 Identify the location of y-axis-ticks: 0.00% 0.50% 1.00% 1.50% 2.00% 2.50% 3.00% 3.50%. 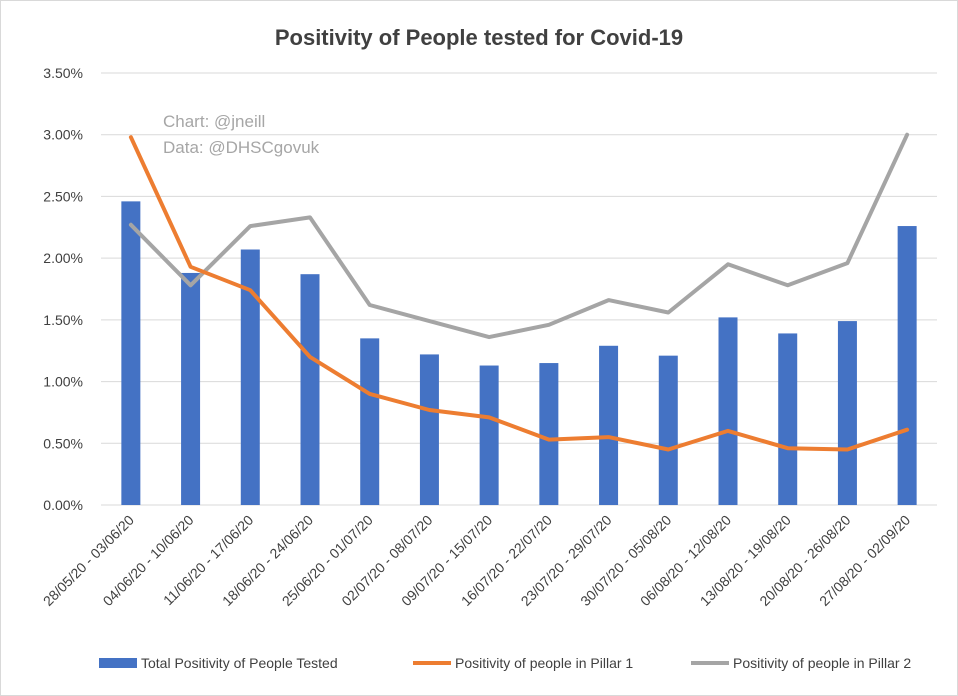
(63, 289).